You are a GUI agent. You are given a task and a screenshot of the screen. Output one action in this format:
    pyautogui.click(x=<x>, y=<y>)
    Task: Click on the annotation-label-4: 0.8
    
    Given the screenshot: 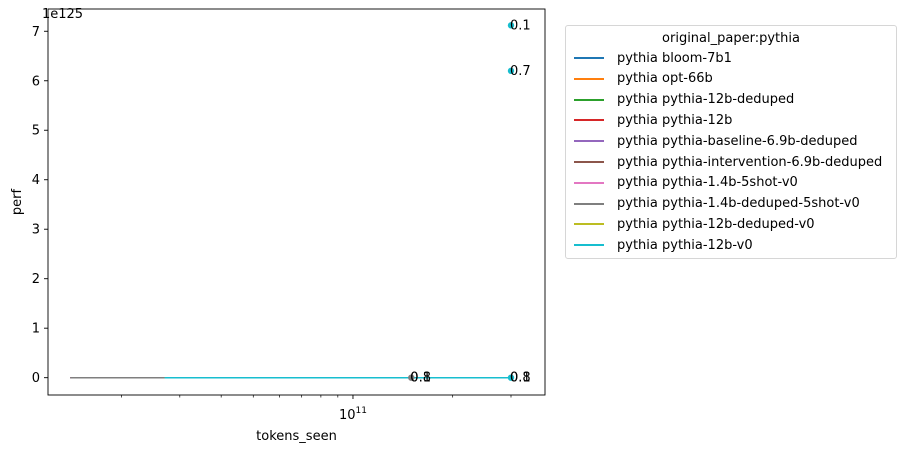 What is the action you would take?
    pyautogui.click(x=420, y=378)
    